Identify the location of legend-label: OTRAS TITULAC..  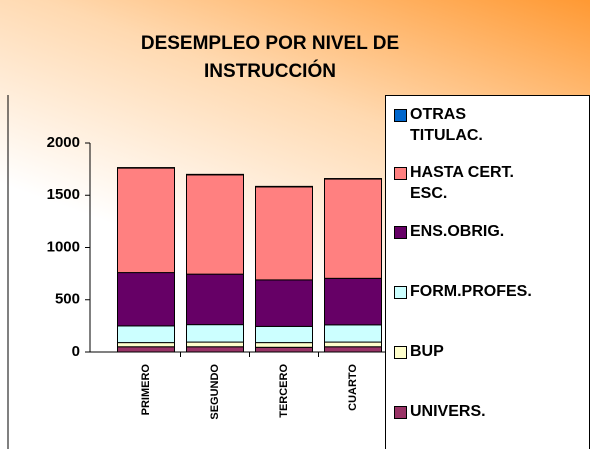
(446, 125).